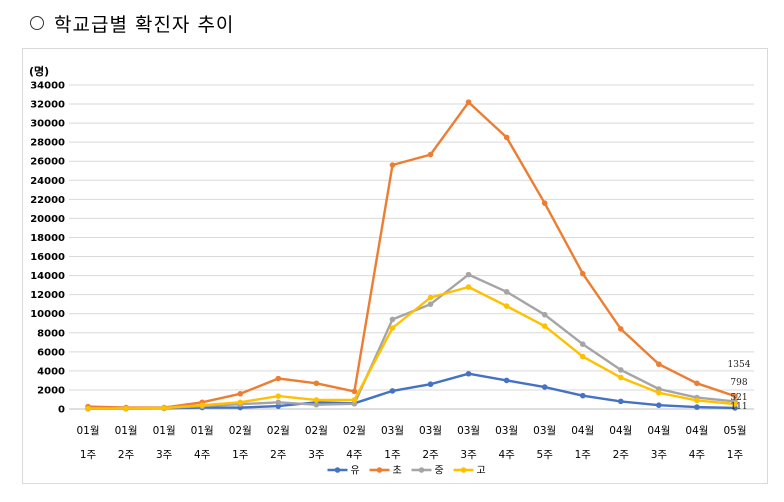 The width and height of the screenshot is (784, 502). I want to click on y-tick-label: 6000, so click(51, 352).